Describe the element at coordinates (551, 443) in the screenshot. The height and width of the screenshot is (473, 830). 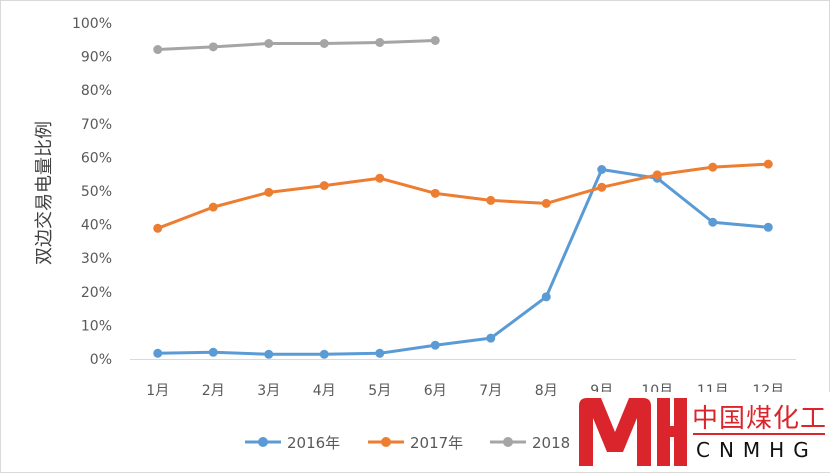
I see `legend-label: 2018` at that location.